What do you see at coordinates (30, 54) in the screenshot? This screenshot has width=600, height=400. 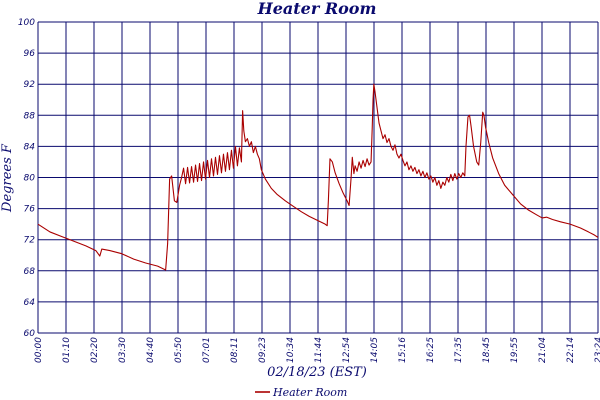 I see `y-tick-label: 96` at bounding box center [30, 54].